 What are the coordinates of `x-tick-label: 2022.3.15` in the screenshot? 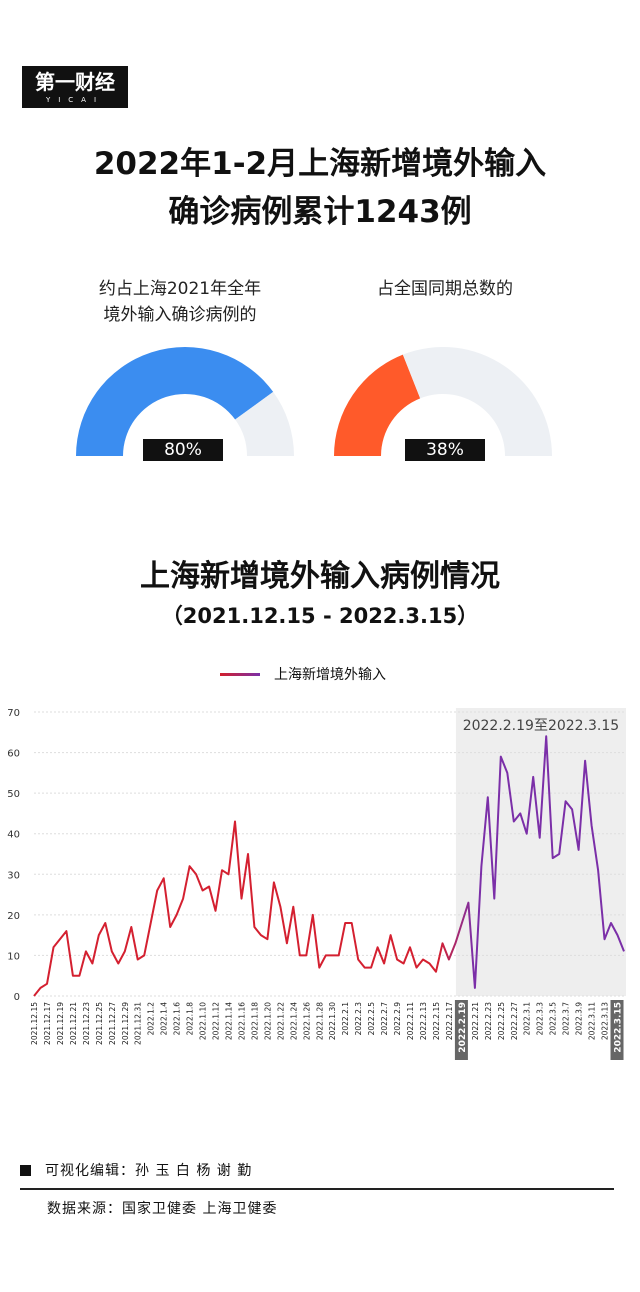 It's located at (619, 1027).